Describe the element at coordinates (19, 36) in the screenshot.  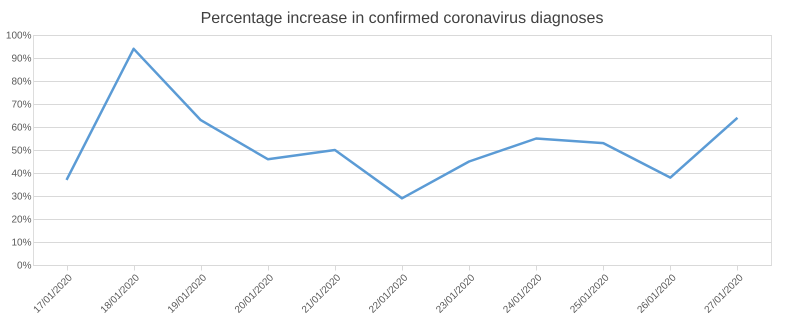
I see `y-tick-label: 100%` at that location.